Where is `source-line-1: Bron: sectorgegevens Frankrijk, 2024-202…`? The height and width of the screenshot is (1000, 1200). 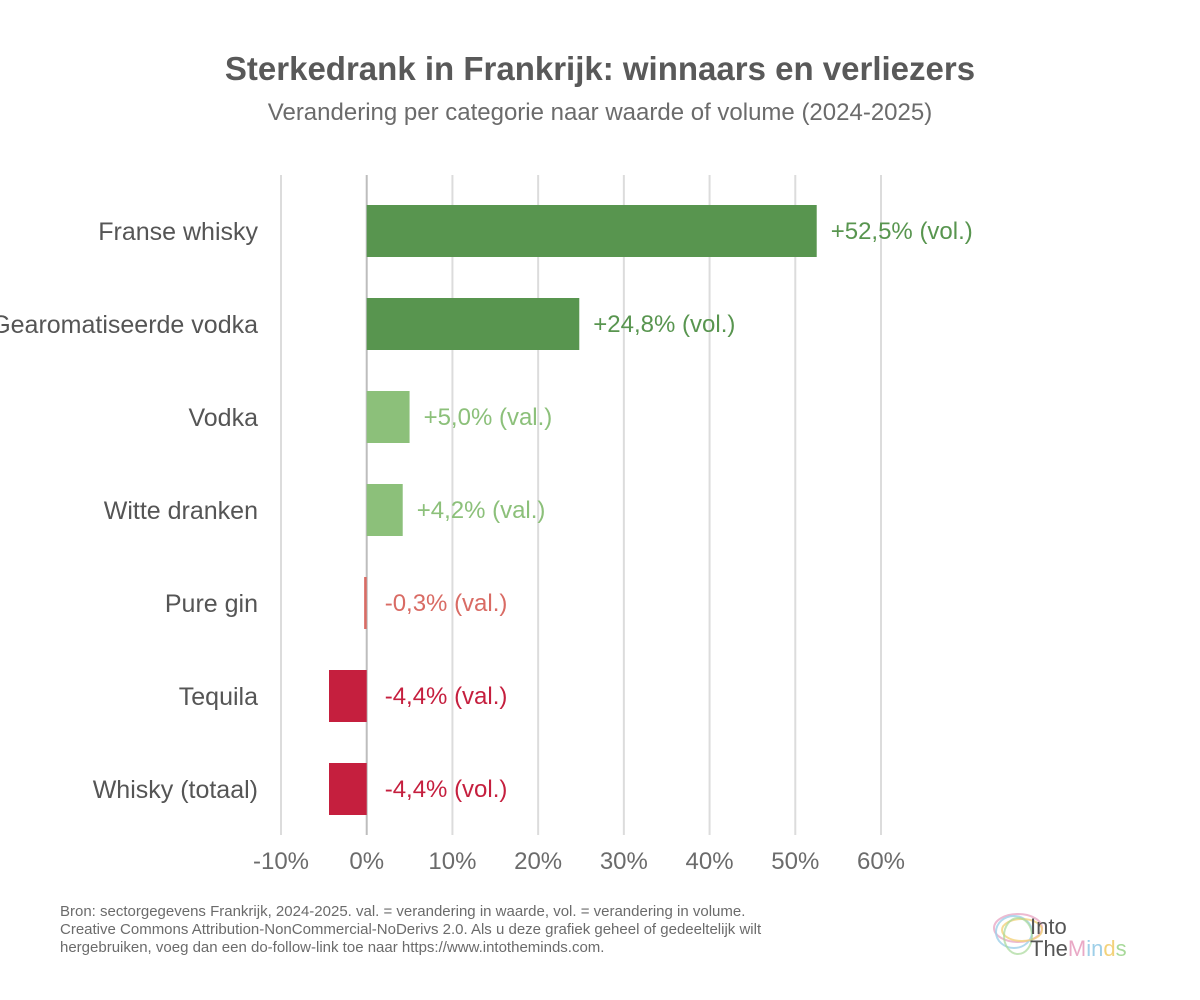 source-line-1: Bron: sectorgegevens Frankrijk, 2024-202… is located at coordinates (403, 911).